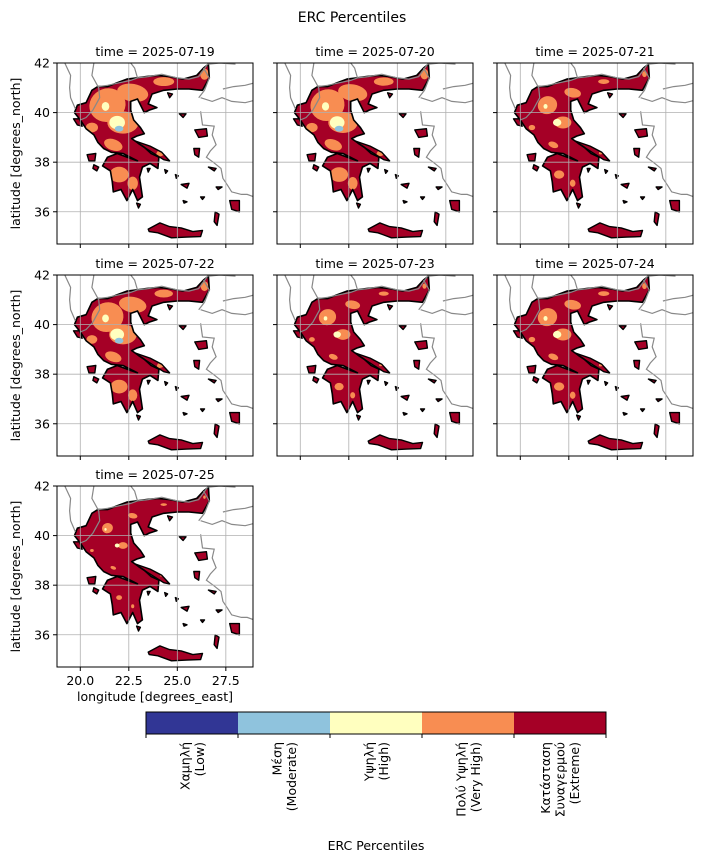 The height and width of the screenshot is (862, 703). What do you see at coordinates (154, 263) in the screenshot?
I see `panel-title: time = 2025-07-22` at bounding box center [154, 263].